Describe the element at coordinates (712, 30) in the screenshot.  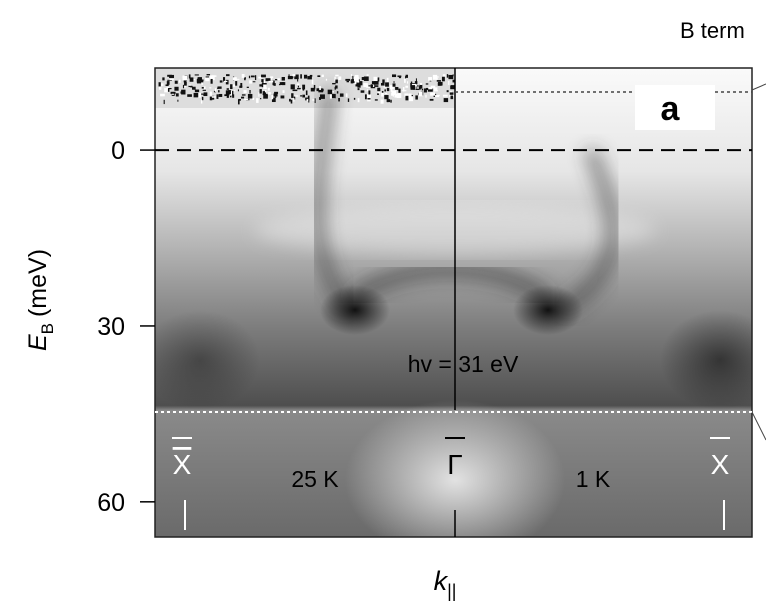
I see `corner-text: B term` at that location.